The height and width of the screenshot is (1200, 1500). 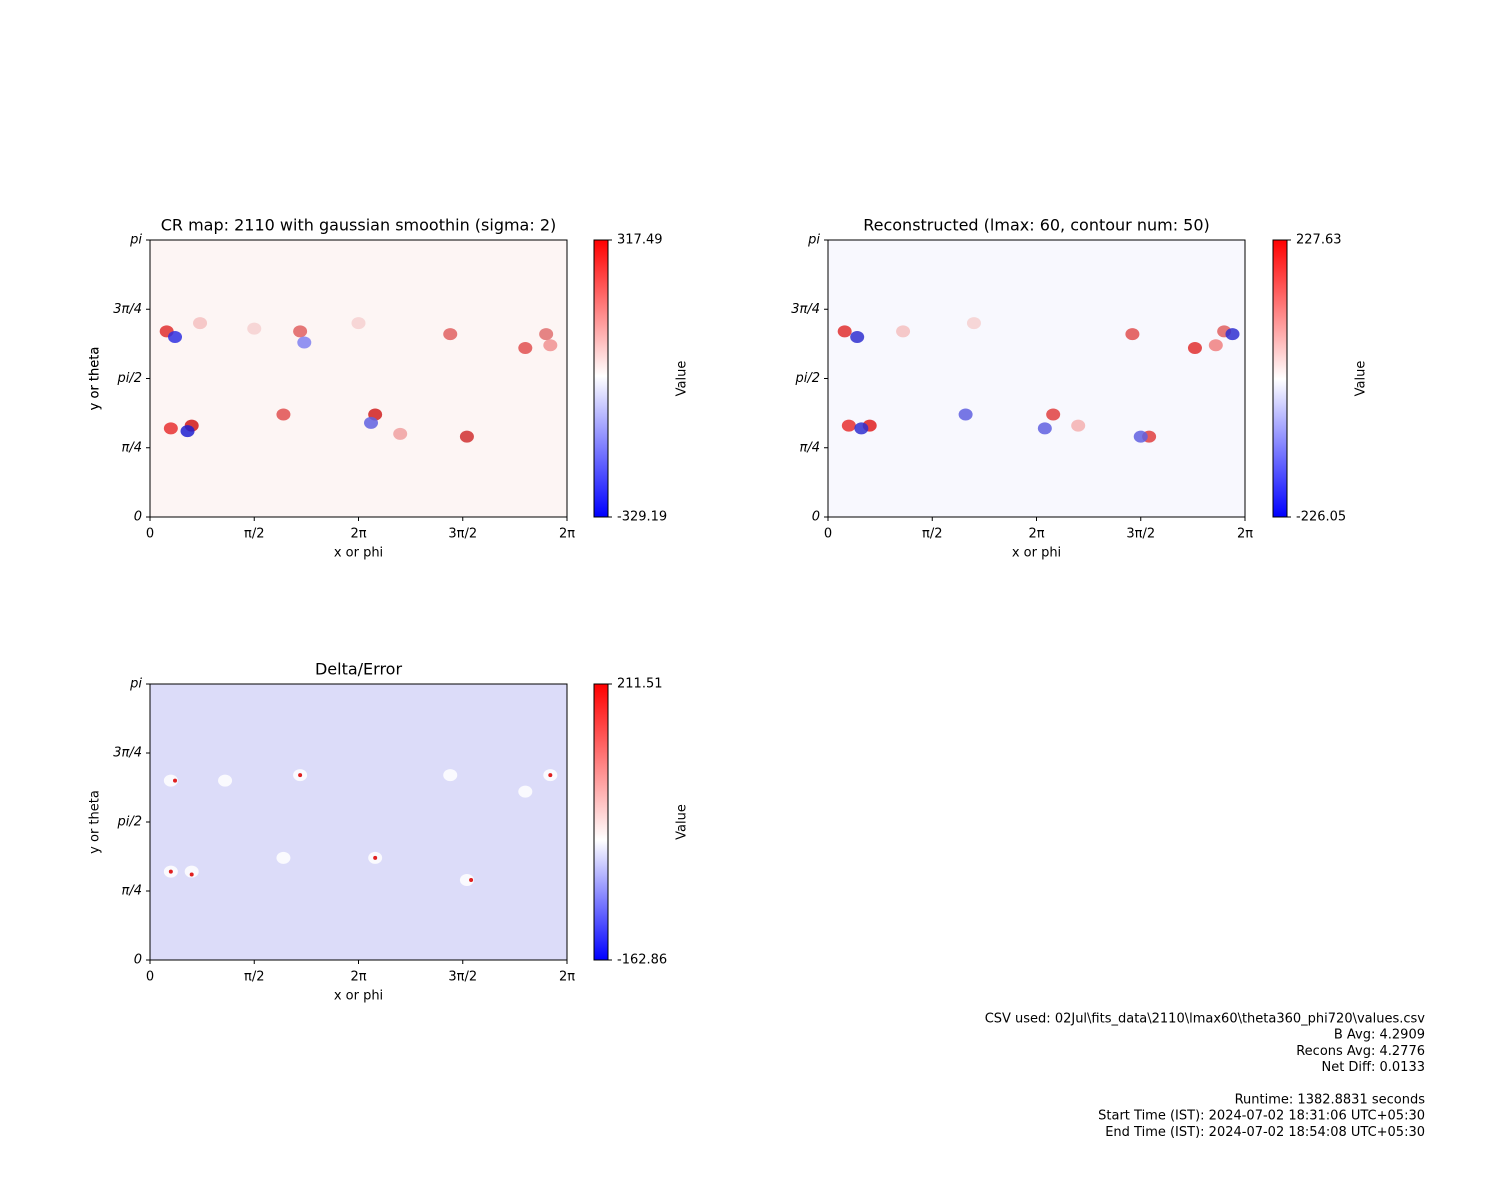 What do you see at coordinates (642, 517) in the screenshot?
I see `colorbar-tick-label: -329.19` at bounding box center [642, 517].